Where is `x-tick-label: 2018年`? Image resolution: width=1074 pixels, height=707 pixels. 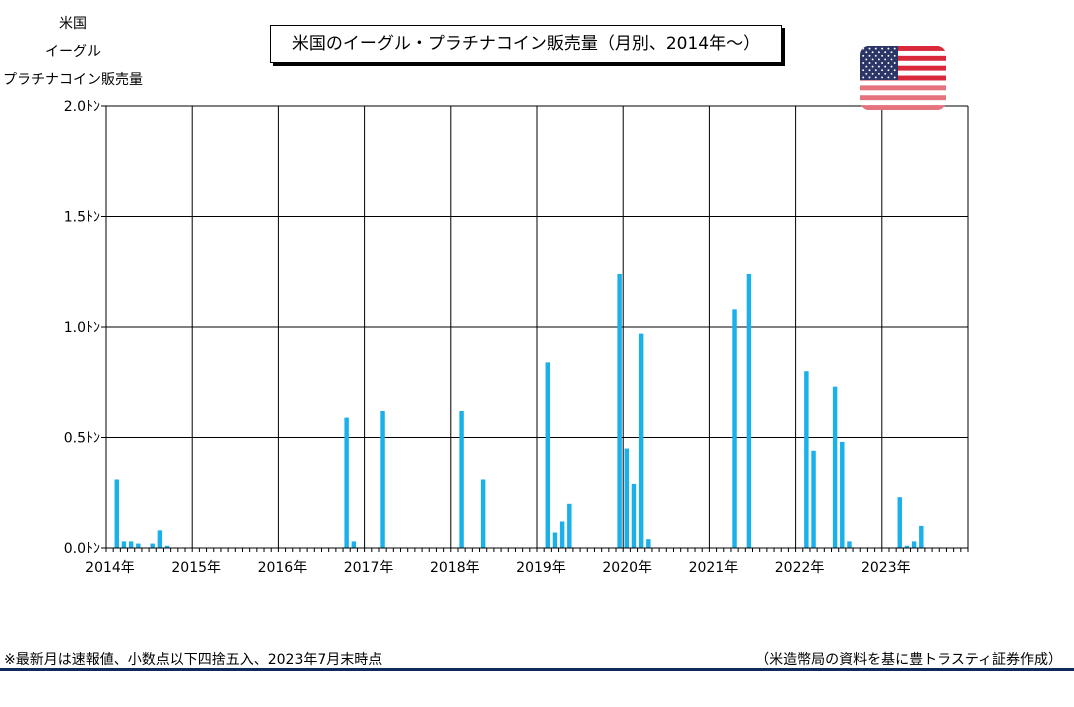 x-tick-label: 2018年 is located at coordinates (455, 568).